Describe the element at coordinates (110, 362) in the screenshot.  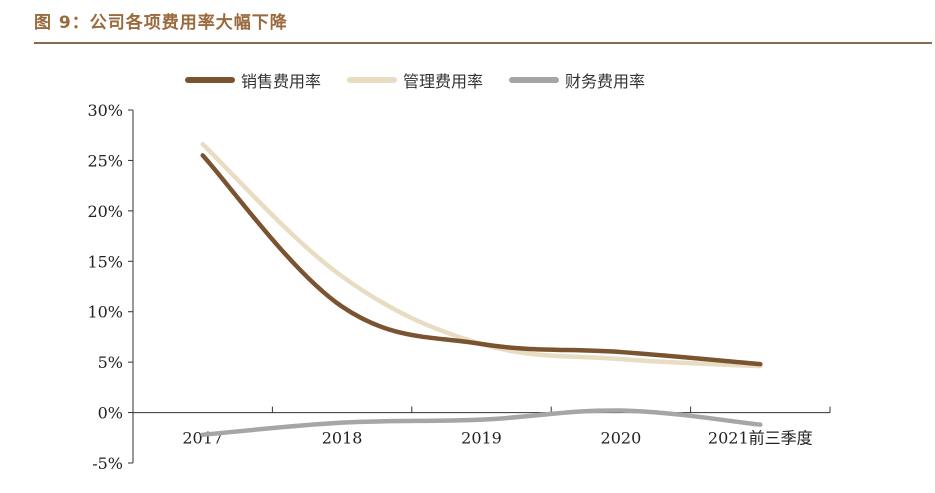
I see `y-tick-label: 5%` at that location.